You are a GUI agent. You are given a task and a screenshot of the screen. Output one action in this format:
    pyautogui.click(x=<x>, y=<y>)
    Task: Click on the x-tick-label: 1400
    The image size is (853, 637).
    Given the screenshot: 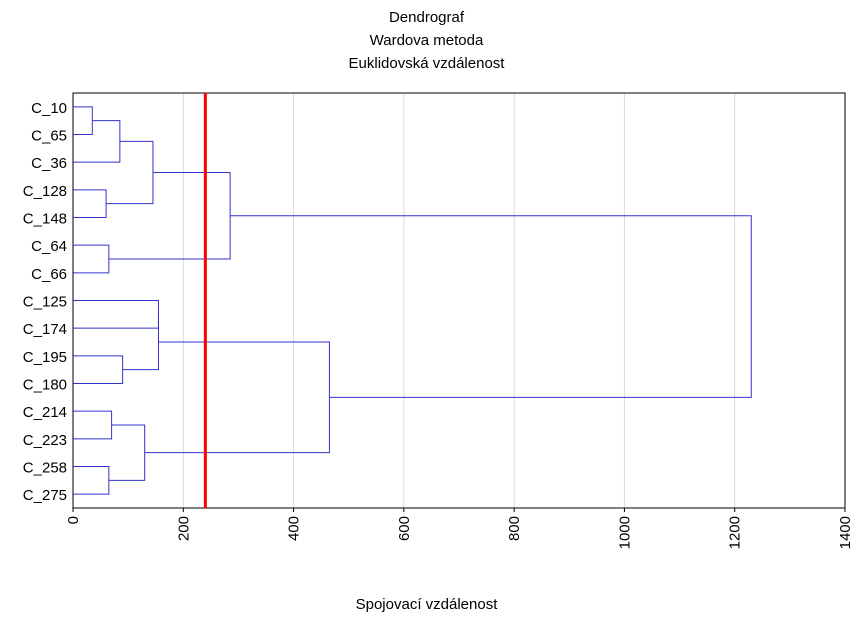 What is the action you would take?
    pyautogui.click(x=845, y=532)
    